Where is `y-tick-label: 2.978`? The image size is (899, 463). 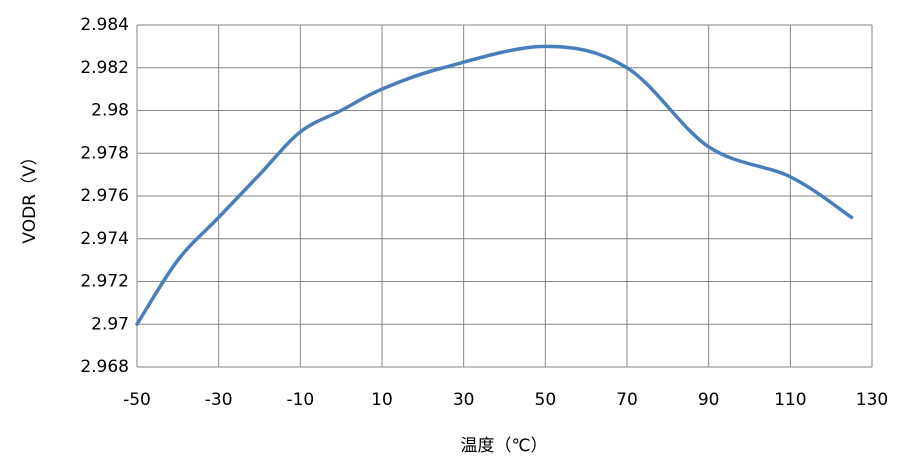
y-tick-label: 2.978 is located at coordinates (104, 153).